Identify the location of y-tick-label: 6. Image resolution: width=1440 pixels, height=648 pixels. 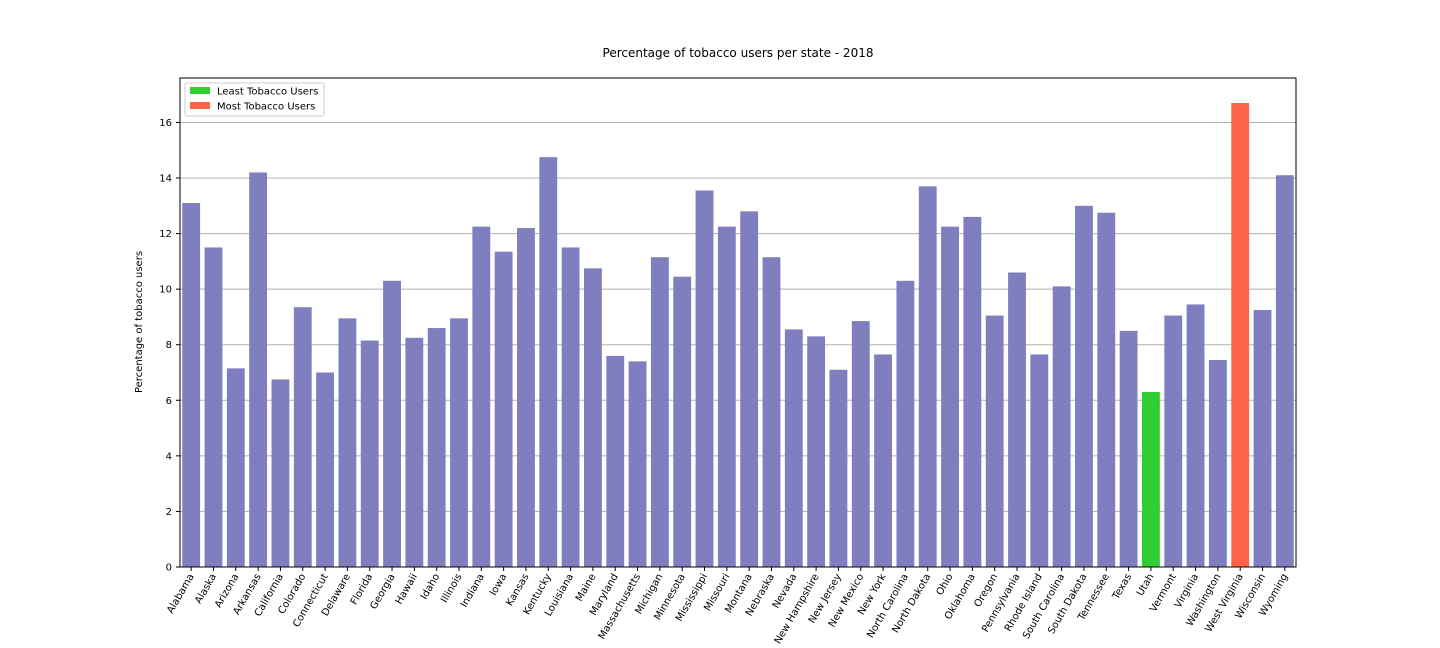
(169, 401).